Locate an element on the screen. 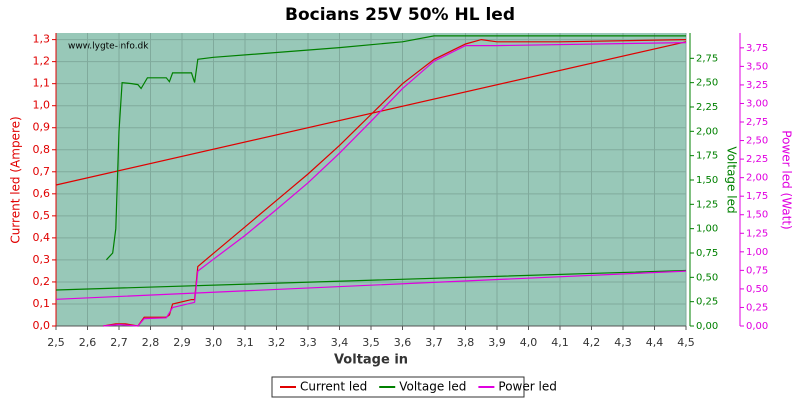 The height and width of the screenshot is (400, 800). y3-tick-label: 1,75 is located at coordinates (757, 196).